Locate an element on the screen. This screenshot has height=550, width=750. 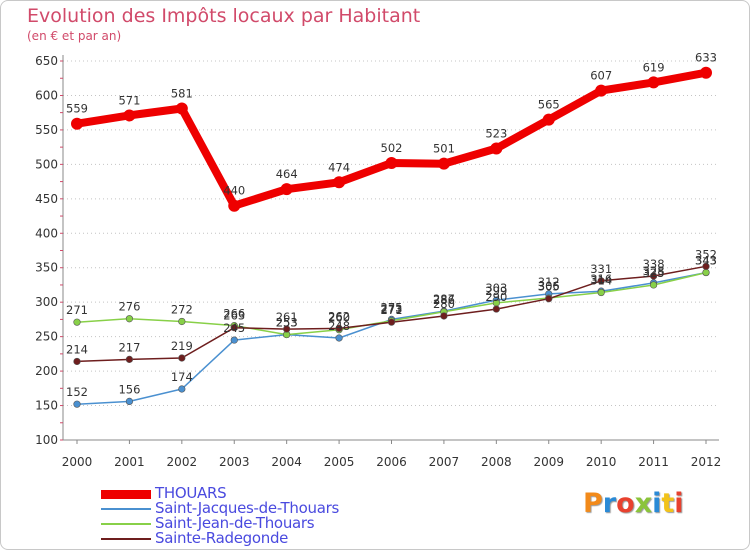
data-label: 474 is located at coordinates (339, 167).